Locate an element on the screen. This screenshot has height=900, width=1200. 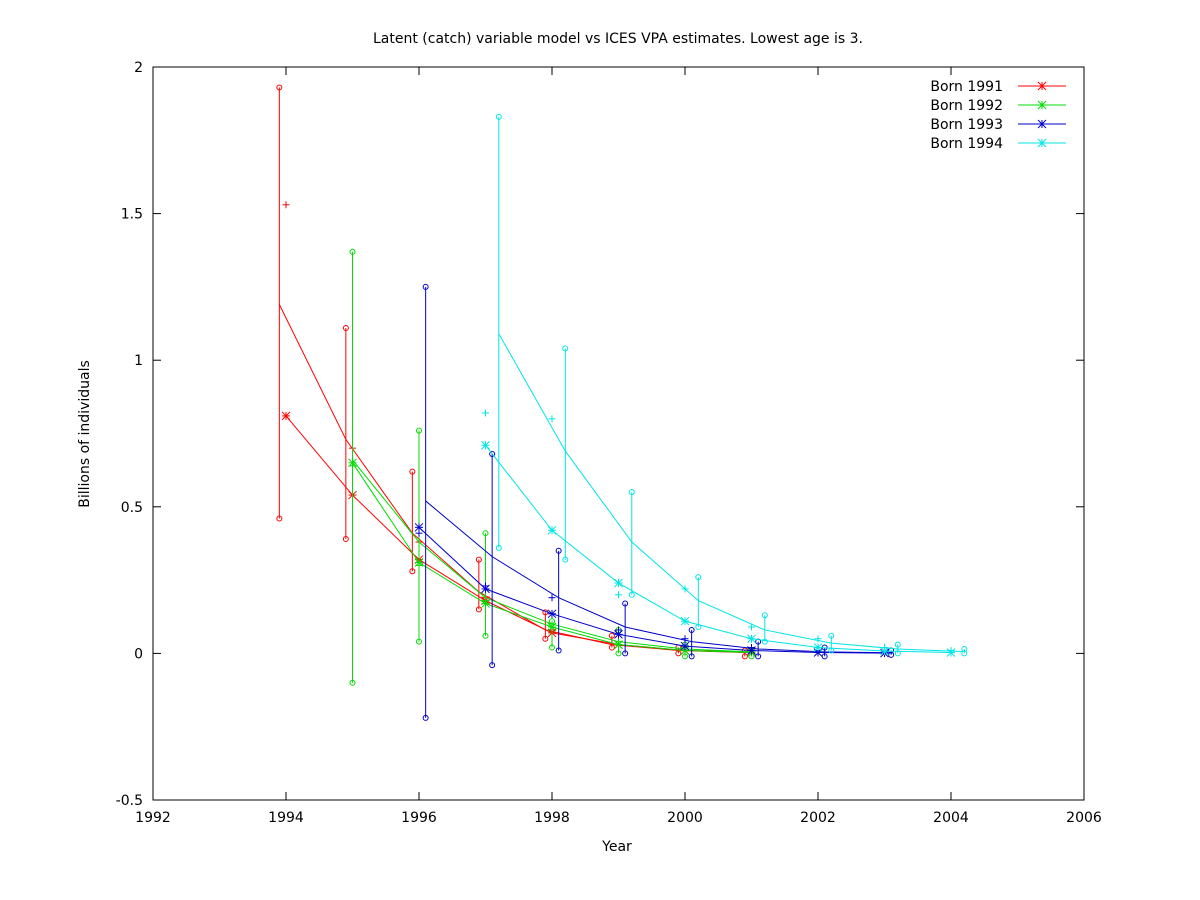
legend-entry: Born 1993 is located at coordinates (998, 125).